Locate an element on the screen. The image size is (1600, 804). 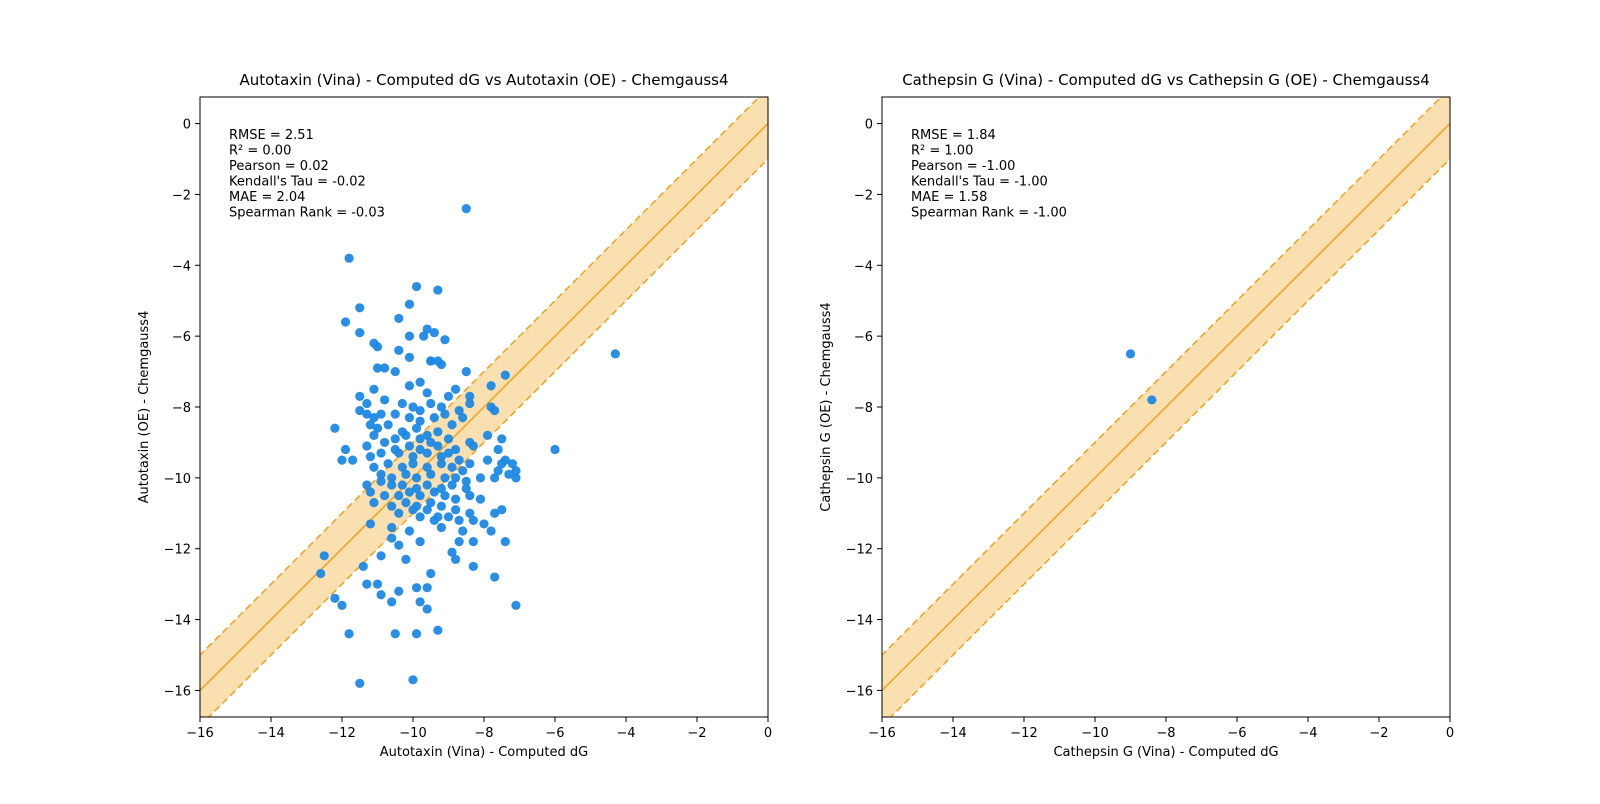
x-tick-label: −16 is located at coordinates (881, 733).